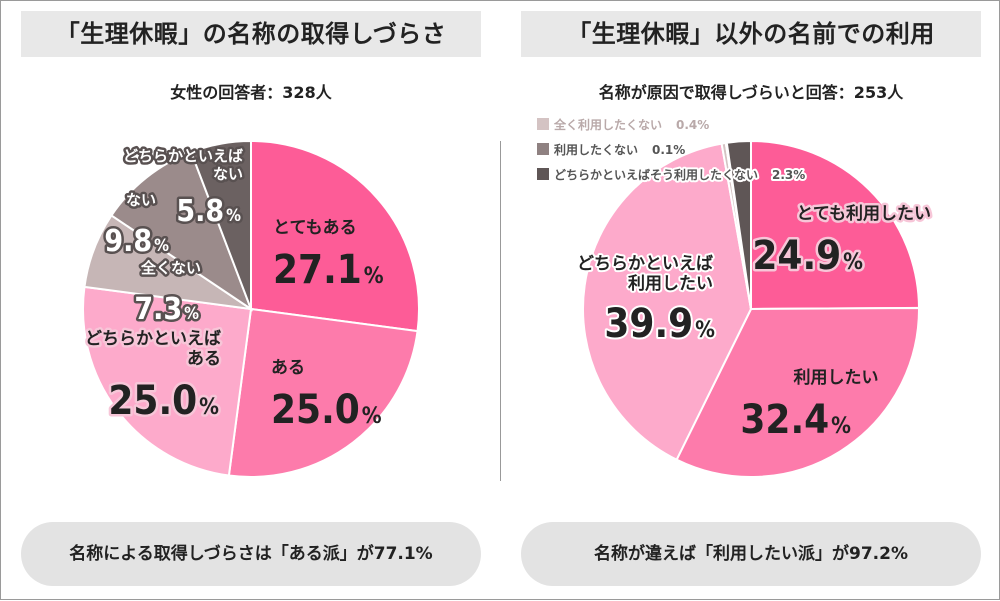  Describe the element at coordinates (141, 200) in the screenshot. I see `left-label-nai-text: ない` at that location.